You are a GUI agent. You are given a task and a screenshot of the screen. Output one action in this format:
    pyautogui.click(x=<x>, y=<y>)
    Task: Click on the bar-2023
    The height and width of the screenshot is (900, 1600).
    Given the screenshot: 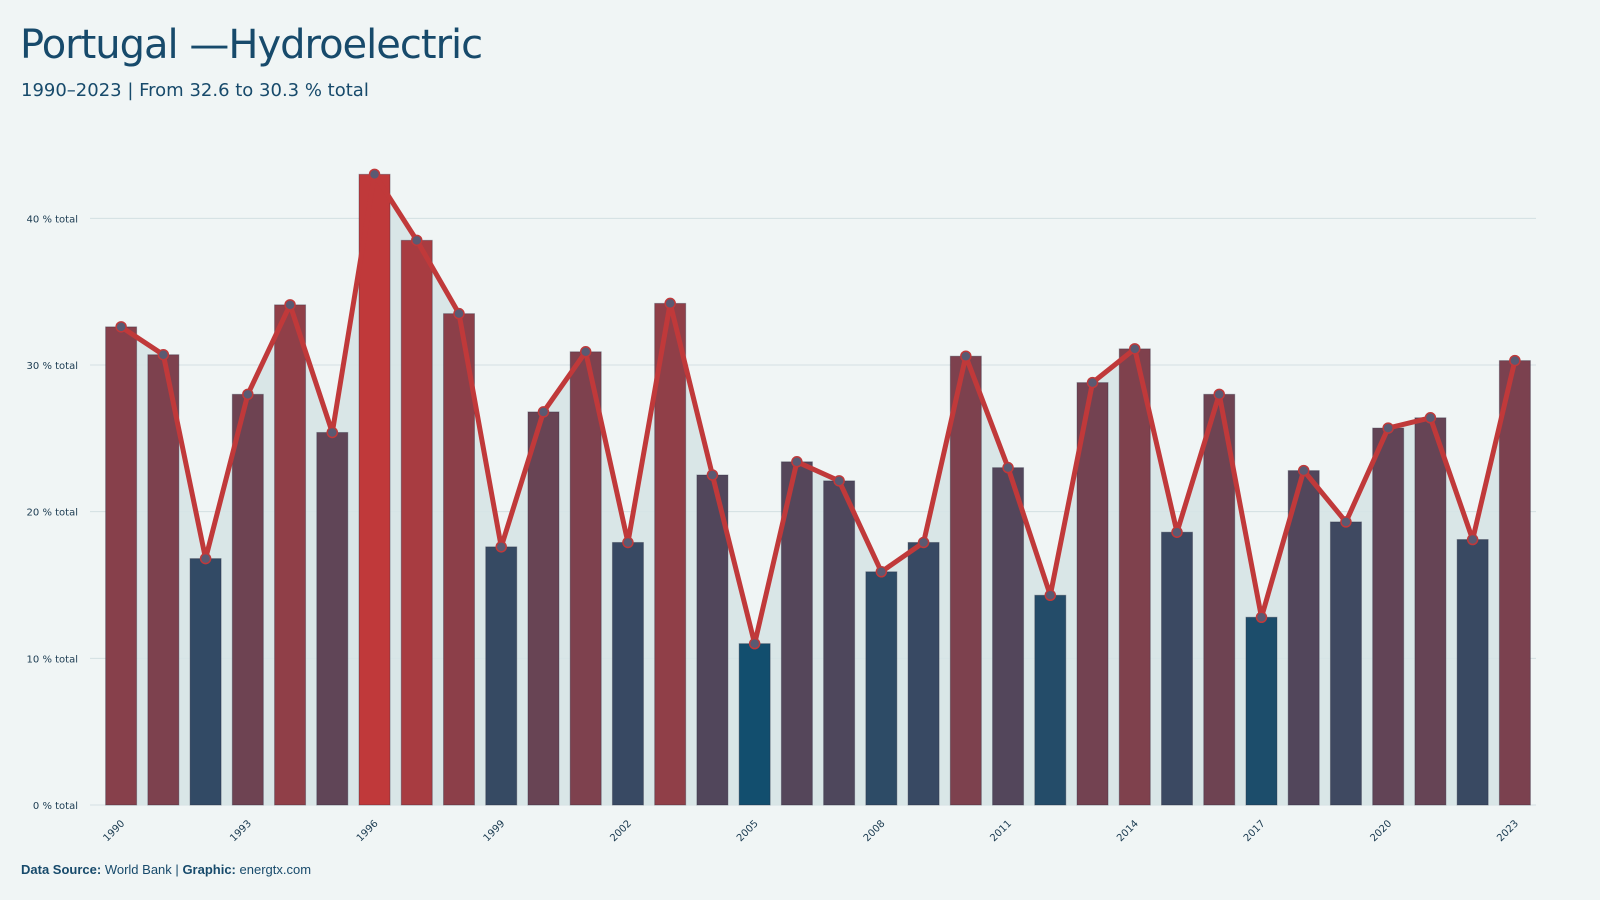 What is the action you would take?
    pyautogui.click(x=1514, y=583)
    